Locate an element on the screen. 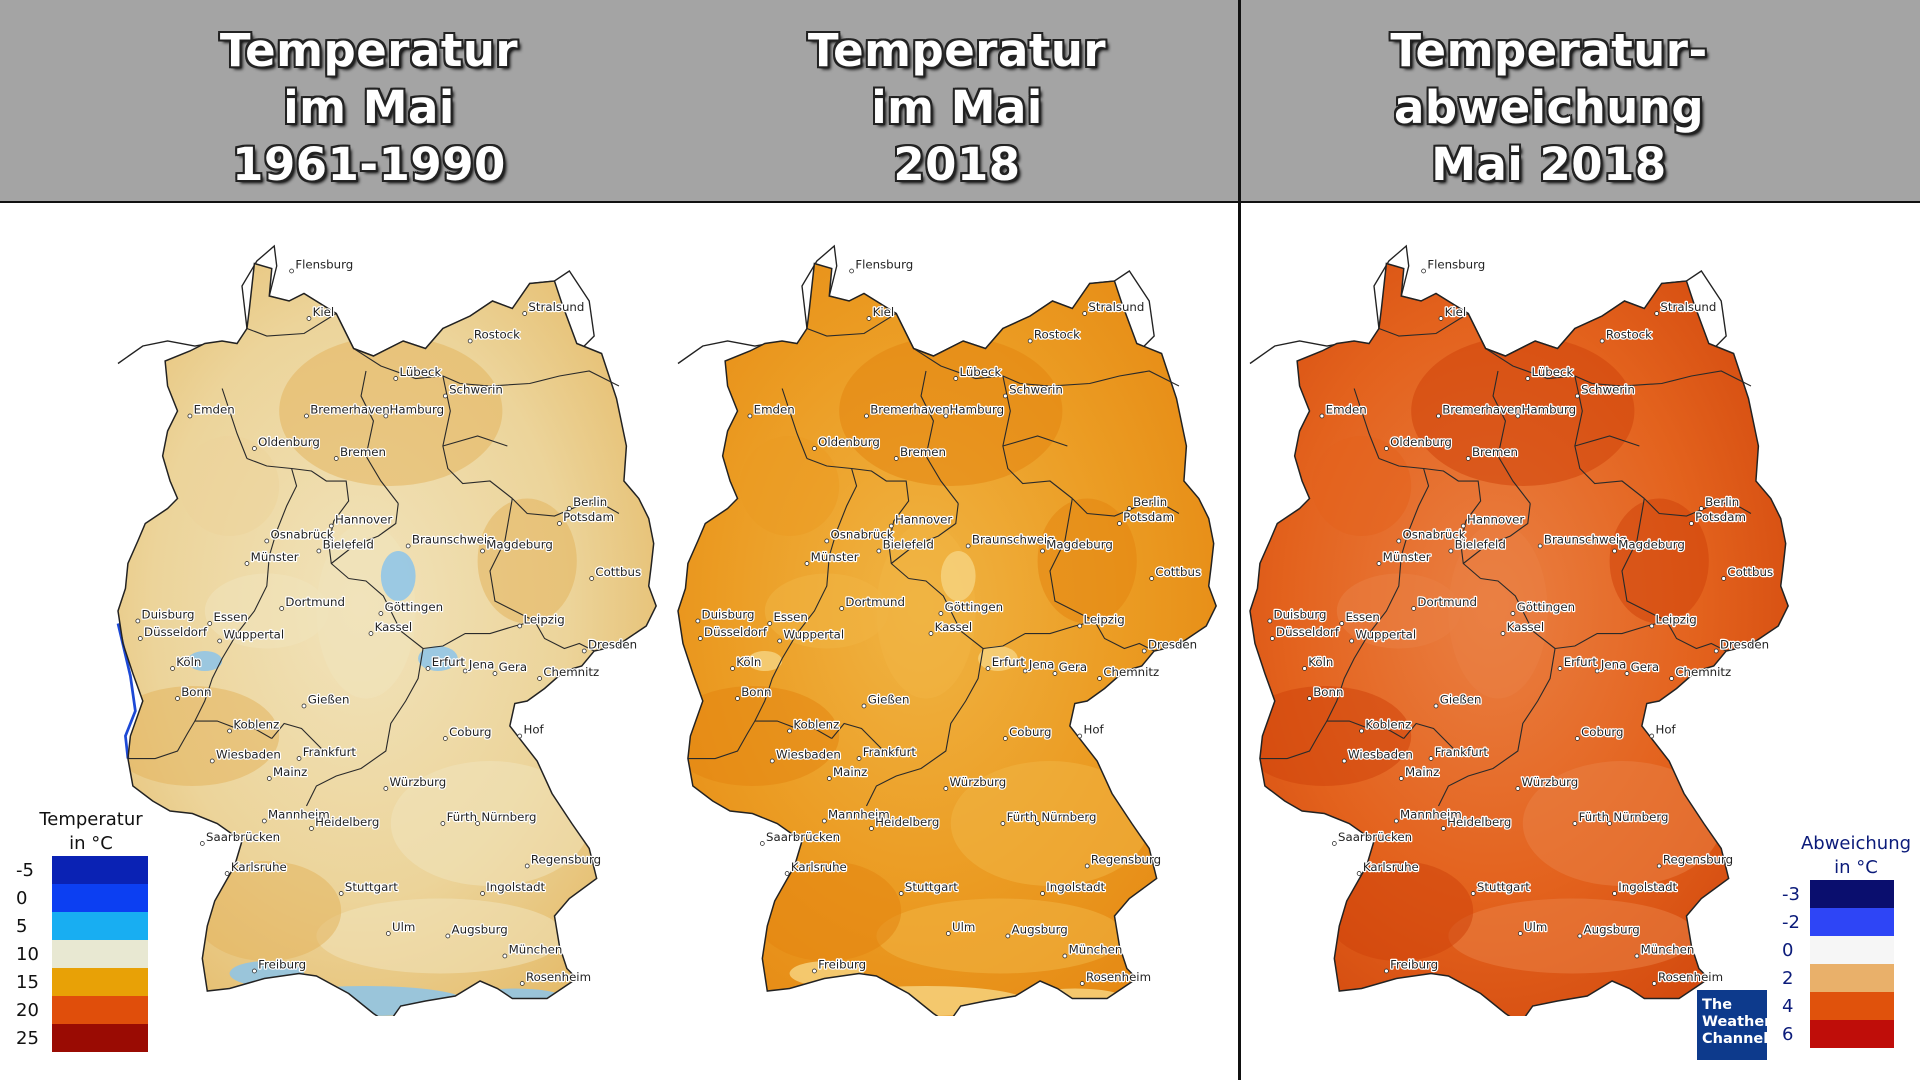 Image resolution: width=1920 pixels, height=1080 pixels. legend-temperature-swatch is located at coordinates (100, 898).